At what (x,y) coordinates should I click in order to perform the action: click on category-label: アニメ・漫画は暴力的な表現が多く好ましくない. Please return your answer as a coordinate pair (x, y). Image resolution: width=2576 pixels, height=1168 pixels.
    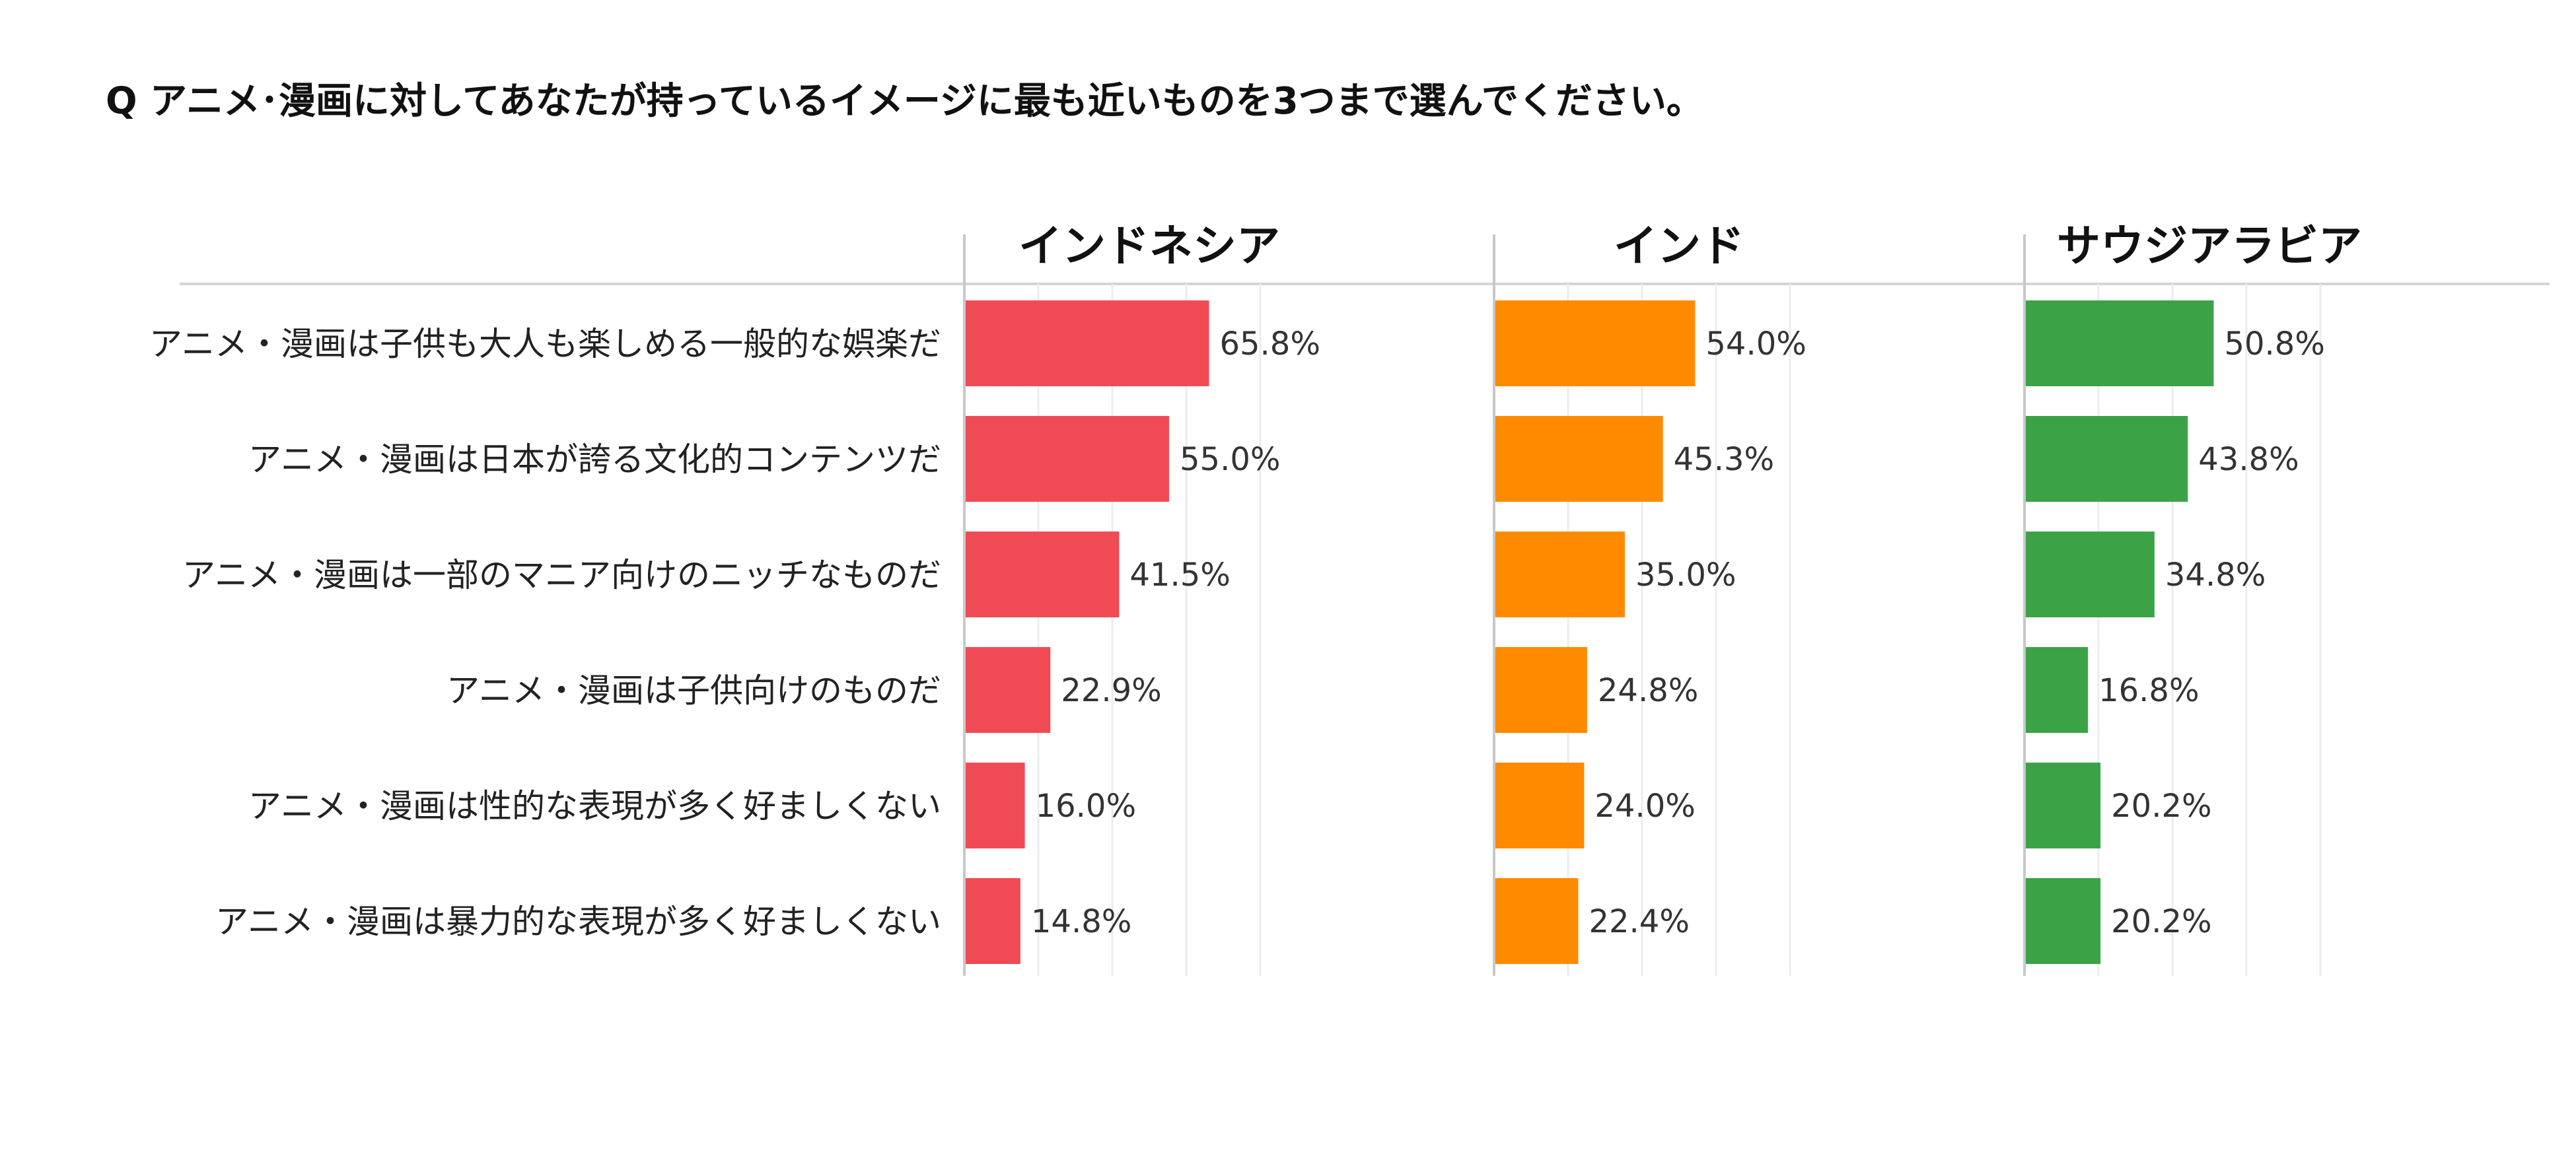
    Looking at the image, I should click on (578, 922).